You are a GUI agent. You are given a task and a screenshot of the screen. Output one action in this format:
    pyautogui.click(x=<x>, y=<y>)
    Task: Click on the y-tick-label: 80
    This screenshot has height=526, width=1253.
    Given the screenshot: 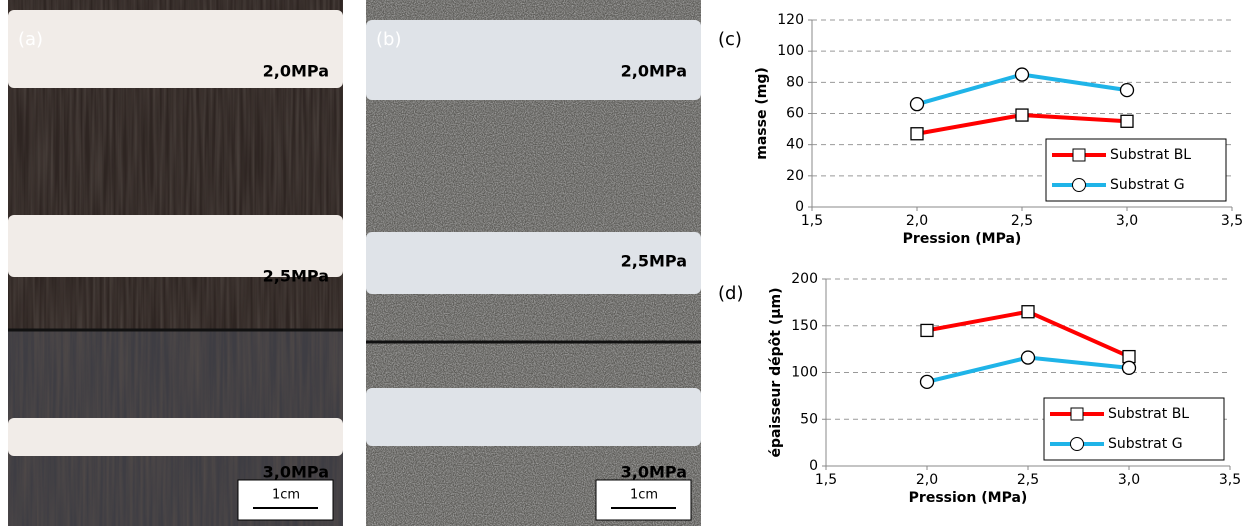 What is the action you would take?
    pyautogui.click(x=795, y=82)
    